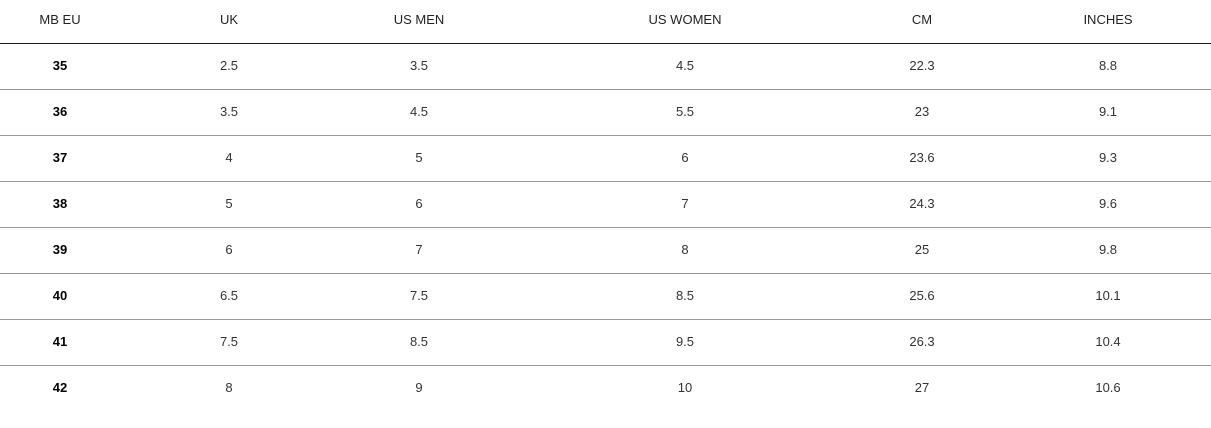  Describe the element at coordinates (60, 387) in the screenshot. I see `size-cell: 42` at that location.